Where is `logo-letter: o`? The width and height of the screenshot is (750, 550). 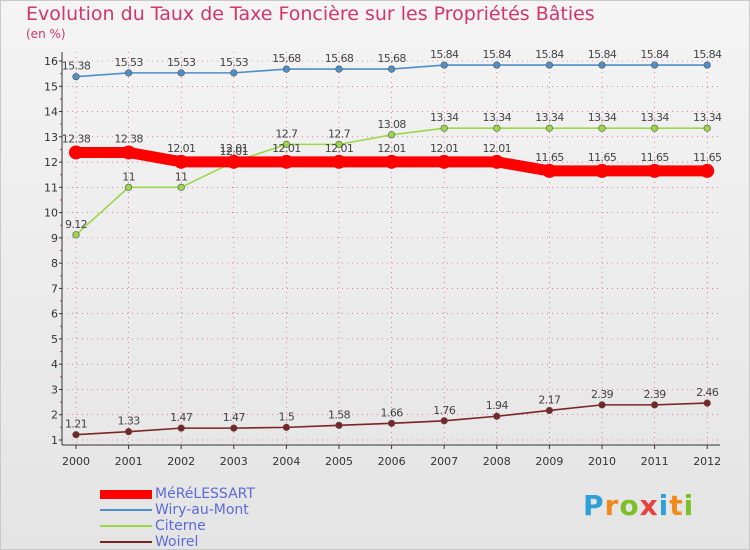 logo-letter: o is located at coordinates (629, 505).